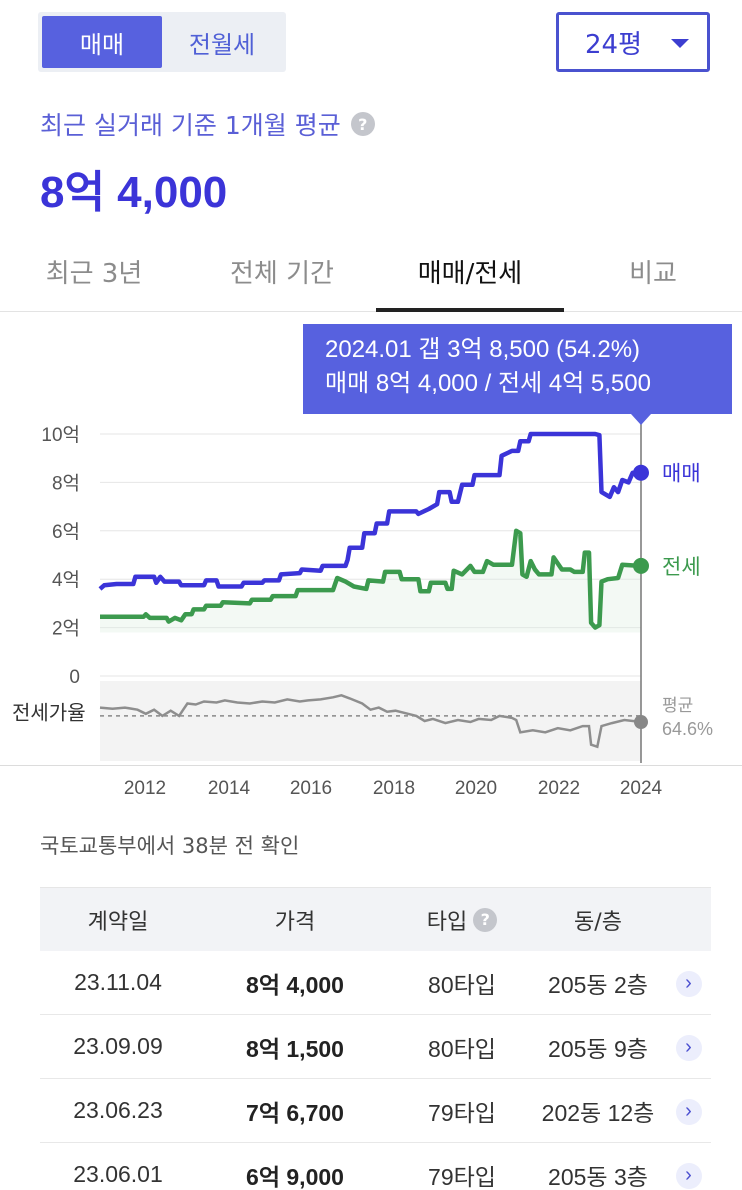 The image size is (742, 1190). I want to click on header-date: 계약일, so click(118, 922).